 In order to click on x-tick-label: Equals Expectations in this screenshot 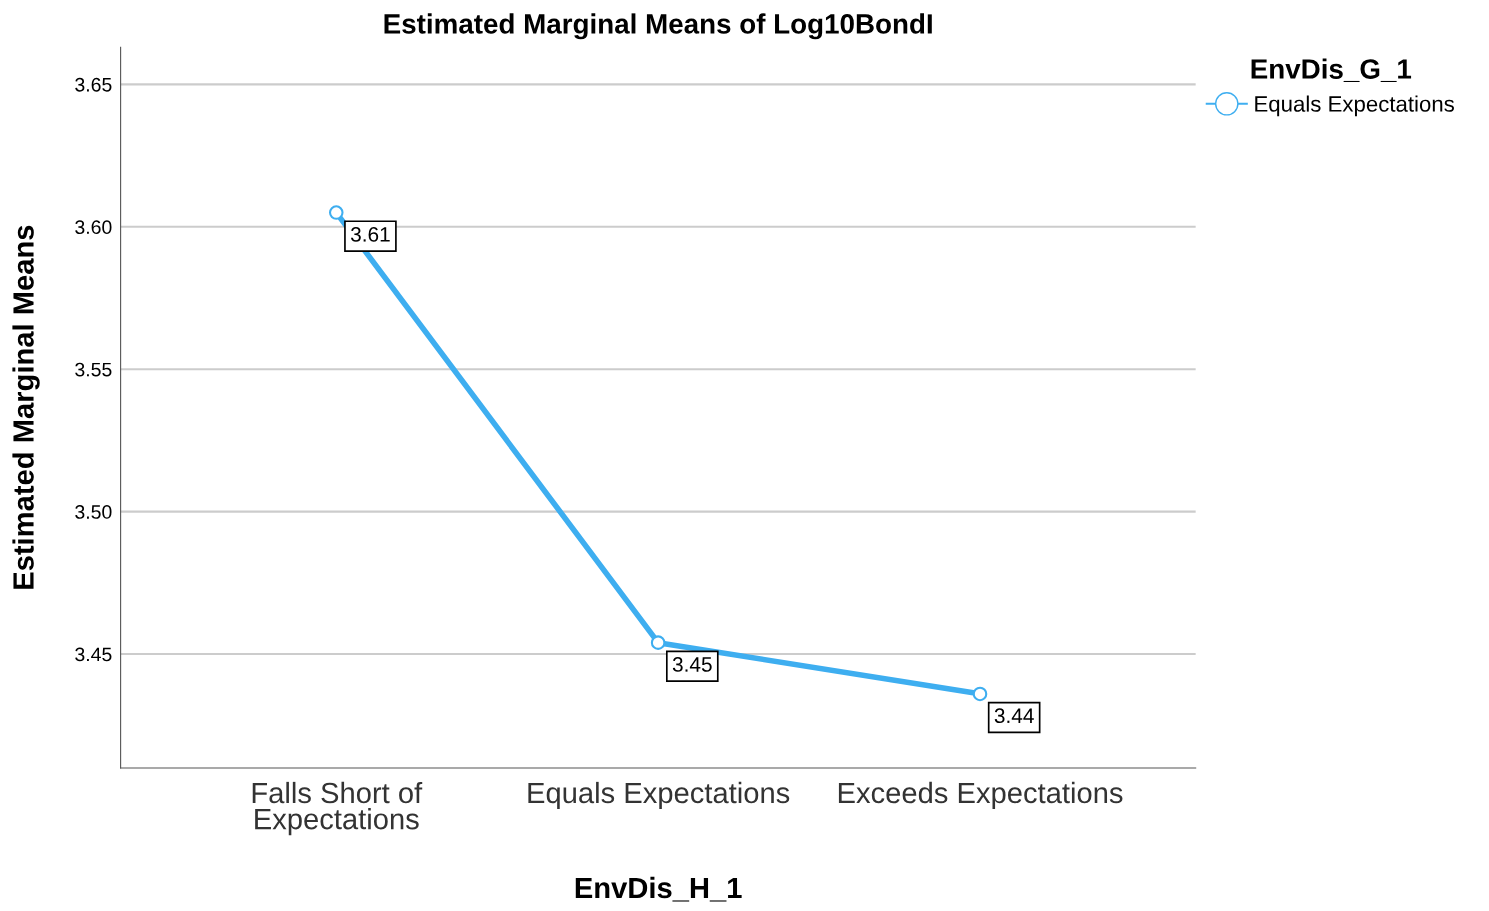, I will do `click(659, 795)`.